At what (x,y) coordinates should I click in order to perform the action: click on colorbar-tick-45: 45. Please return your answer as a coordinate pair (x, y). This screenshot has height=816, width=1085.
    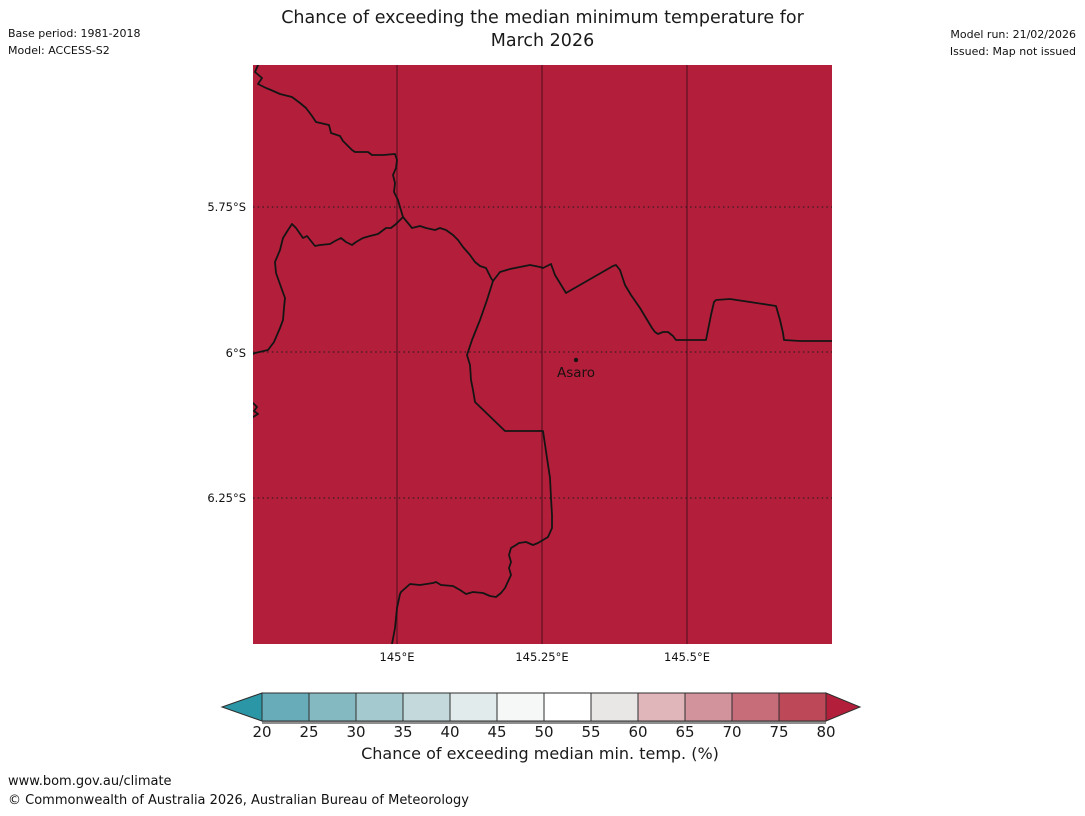
    Looking at the image, I should click on (497, 732).